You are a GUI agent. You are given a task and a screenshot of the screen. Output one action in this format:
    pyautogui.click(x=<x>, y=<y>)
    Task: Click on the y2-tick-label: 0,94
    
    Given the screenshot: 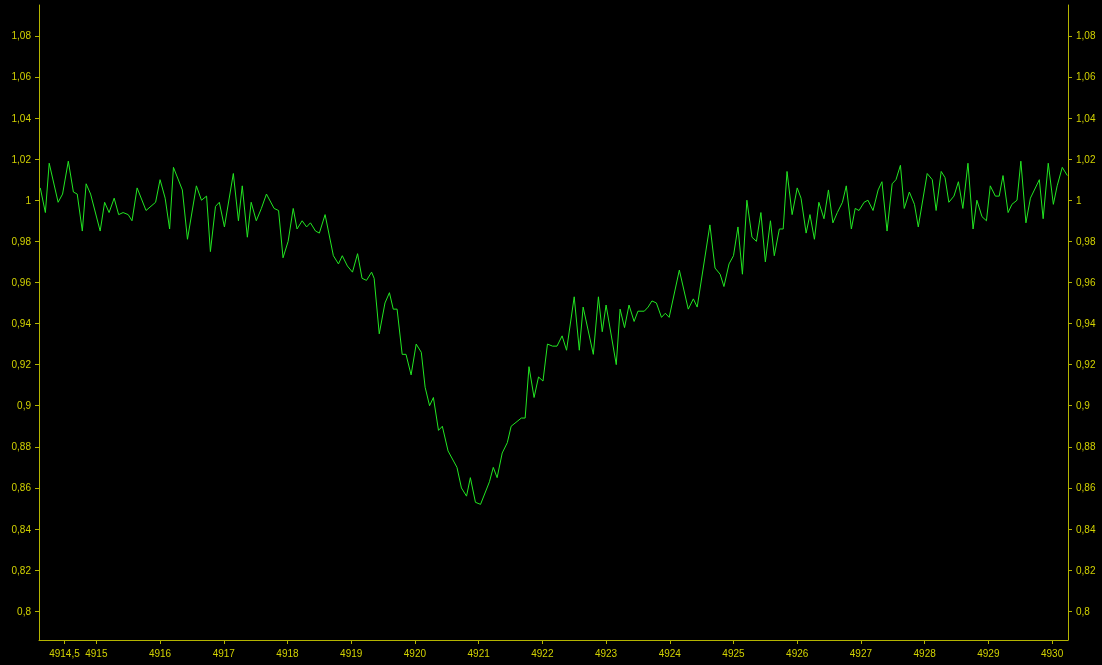 What is the action you would take?
    pyautogui.click(x=1086, y=324)
    